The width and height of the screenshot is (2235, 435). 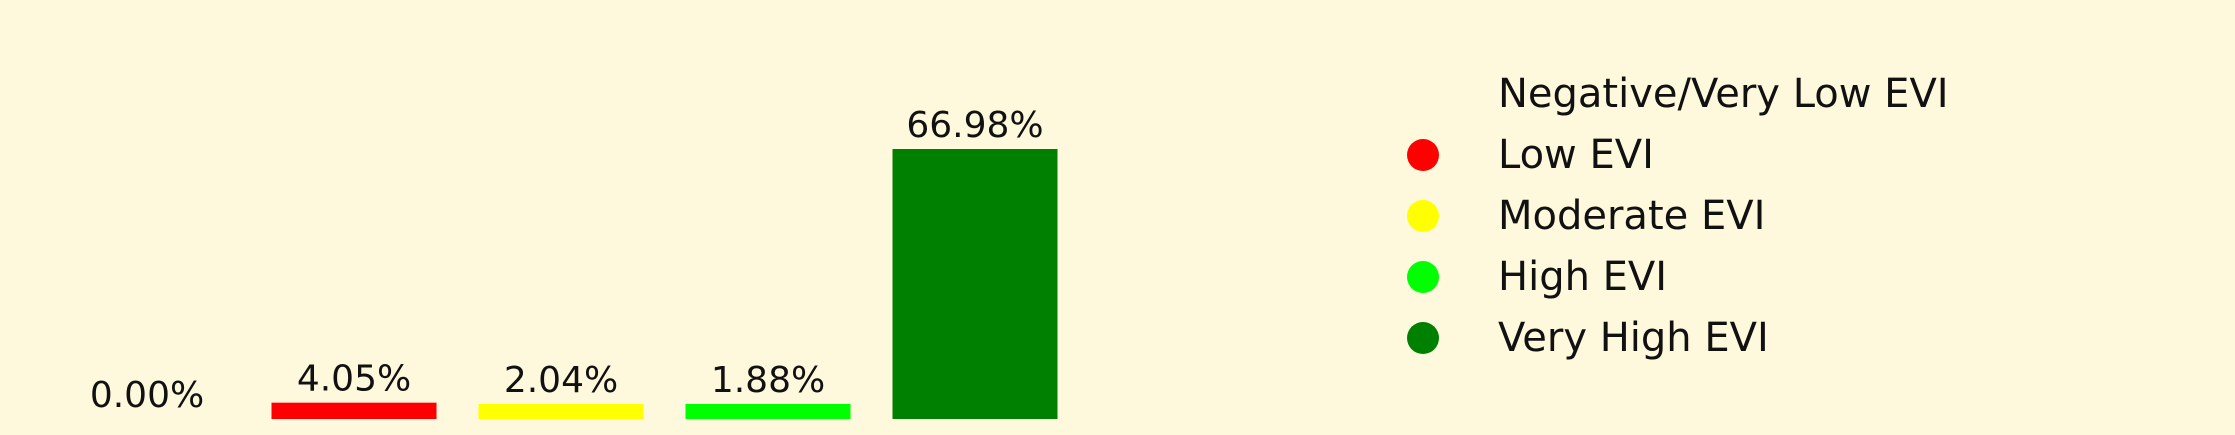 What do you see at coordinates (1582, 277) in the screenshot?
I see `legend-label-3: High EVI` at bounding box center [1582, 277].